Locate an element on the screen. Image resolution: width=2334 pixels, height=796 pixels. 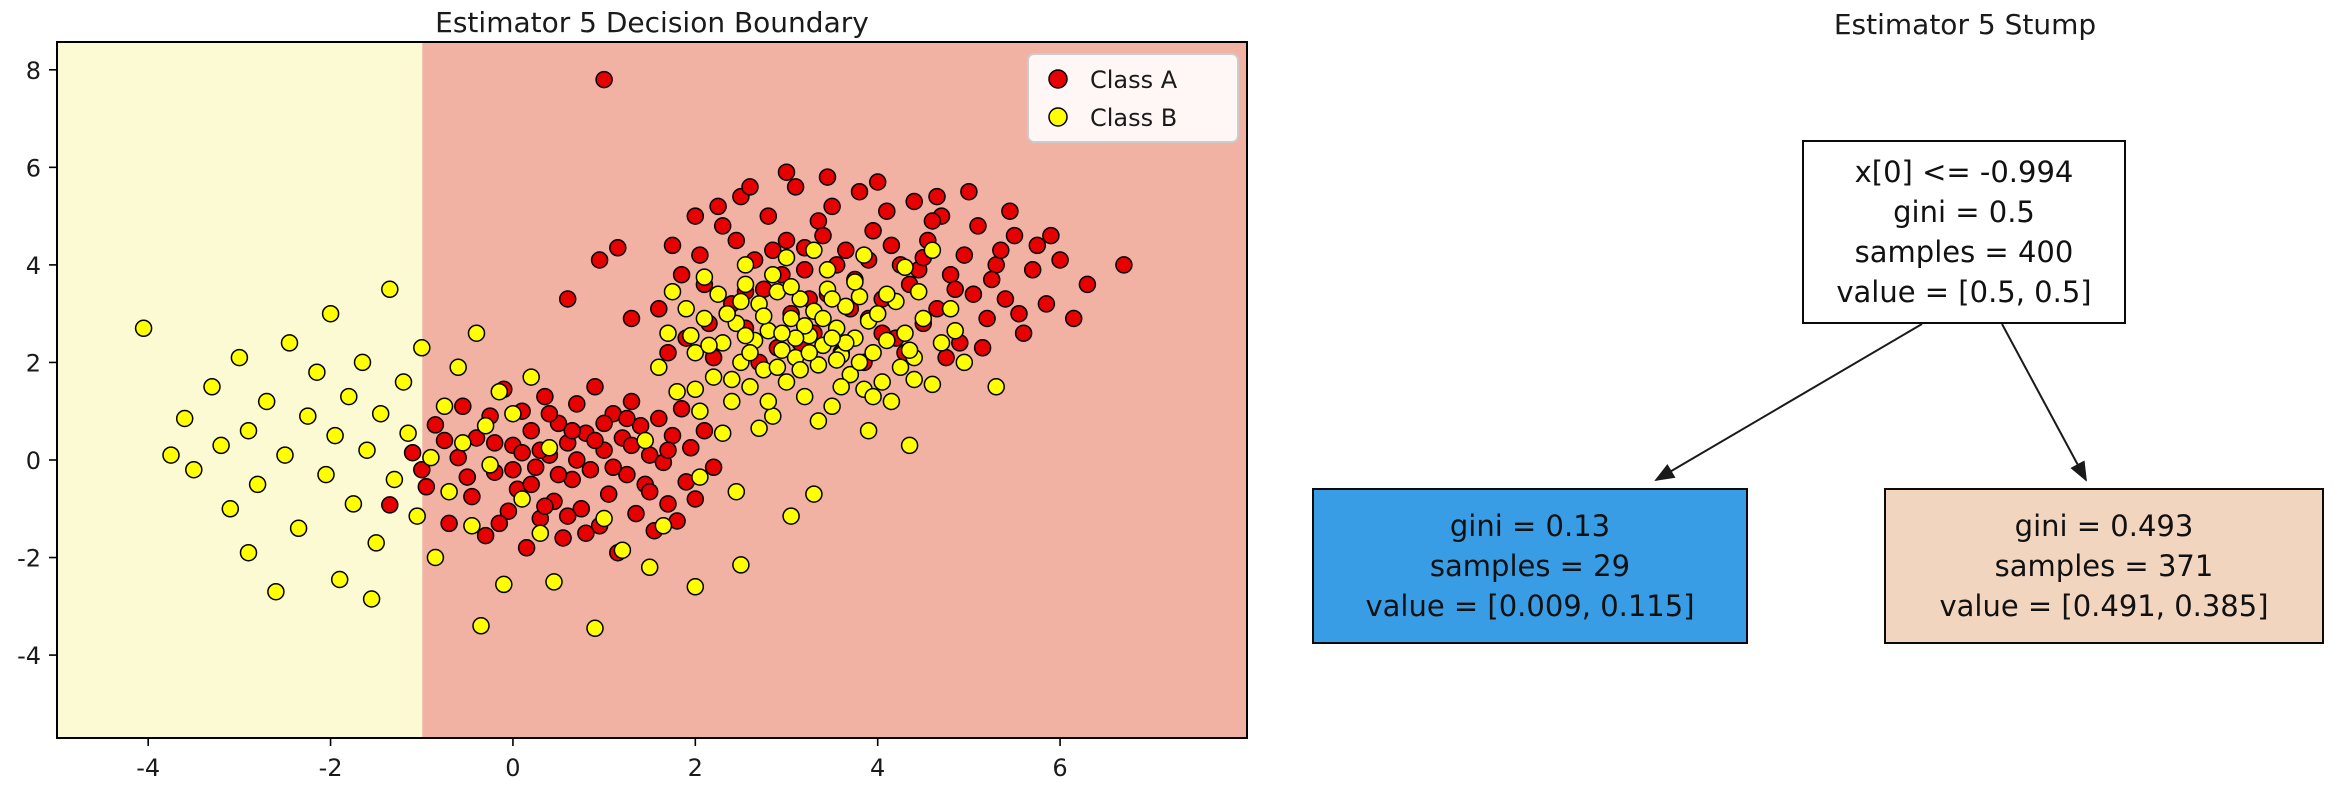
y-tick-label: 0 is located at coordinates (33, 461).